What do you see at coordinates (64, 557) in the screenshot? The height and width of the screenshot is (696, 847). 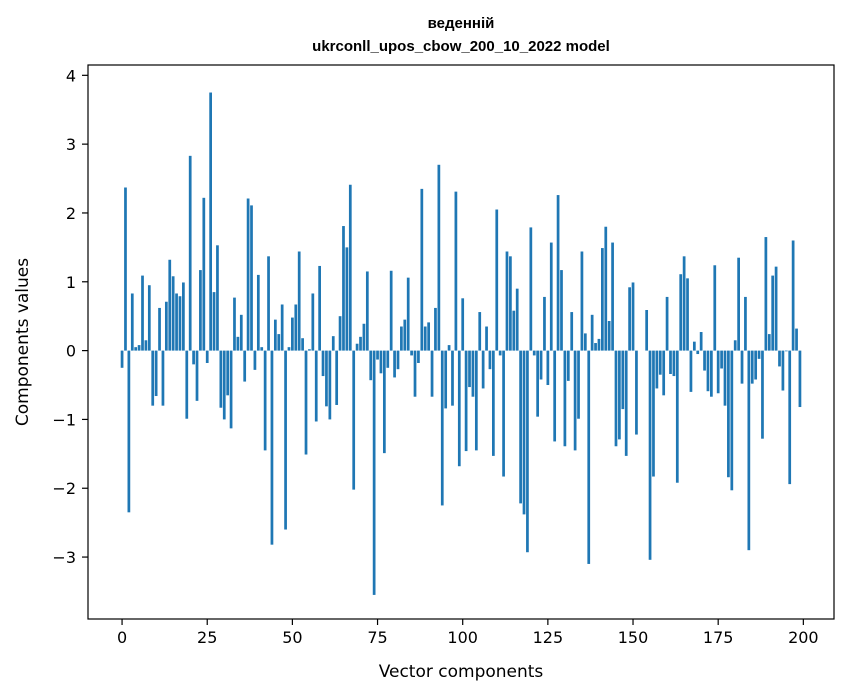 I see `y-tick-label: −3` at bounding box center [64, 557].